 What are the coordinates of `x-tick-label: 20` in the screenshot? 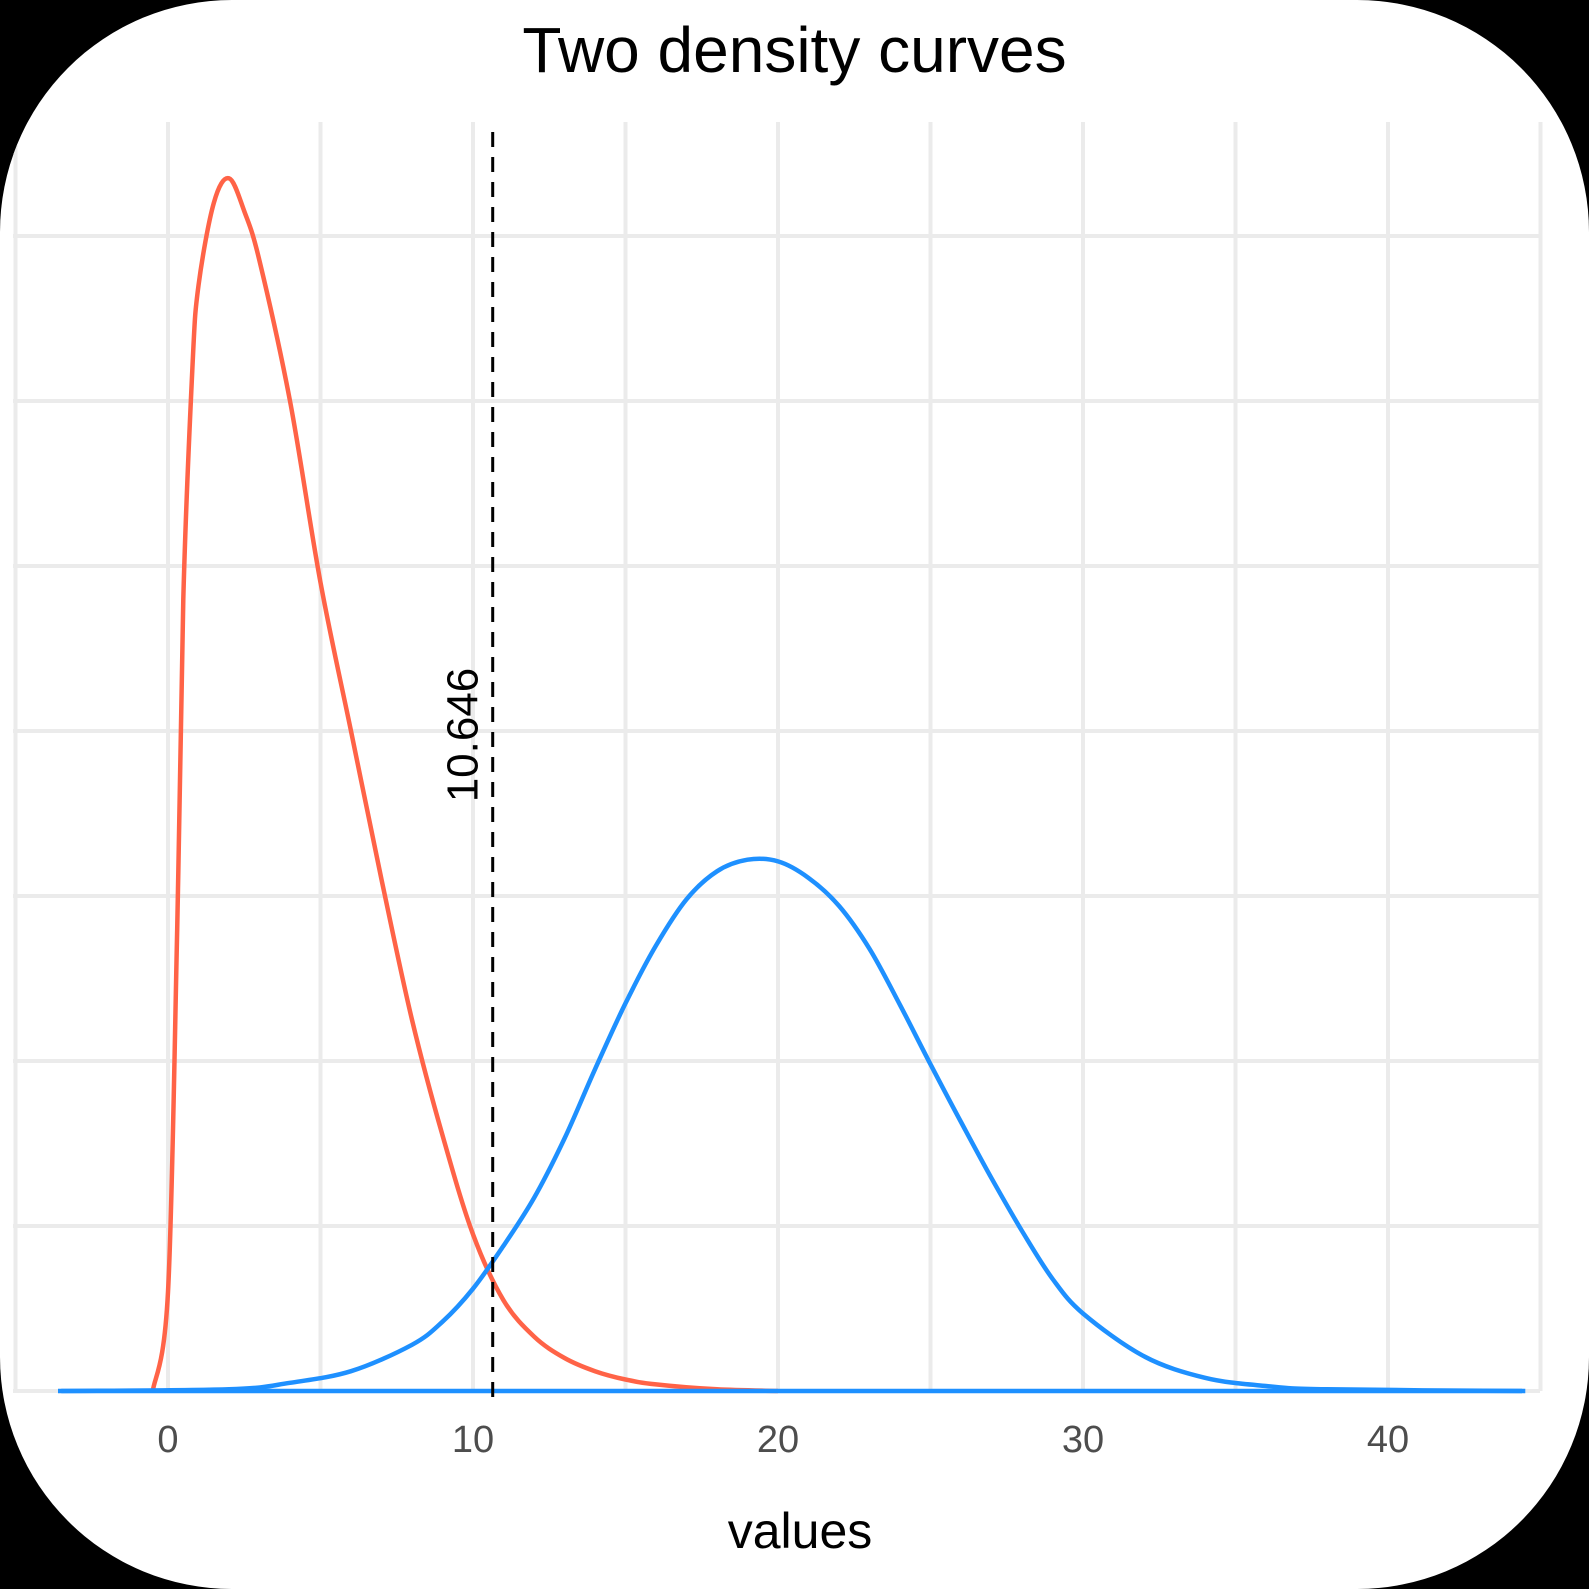 It's located at (778, 1440).